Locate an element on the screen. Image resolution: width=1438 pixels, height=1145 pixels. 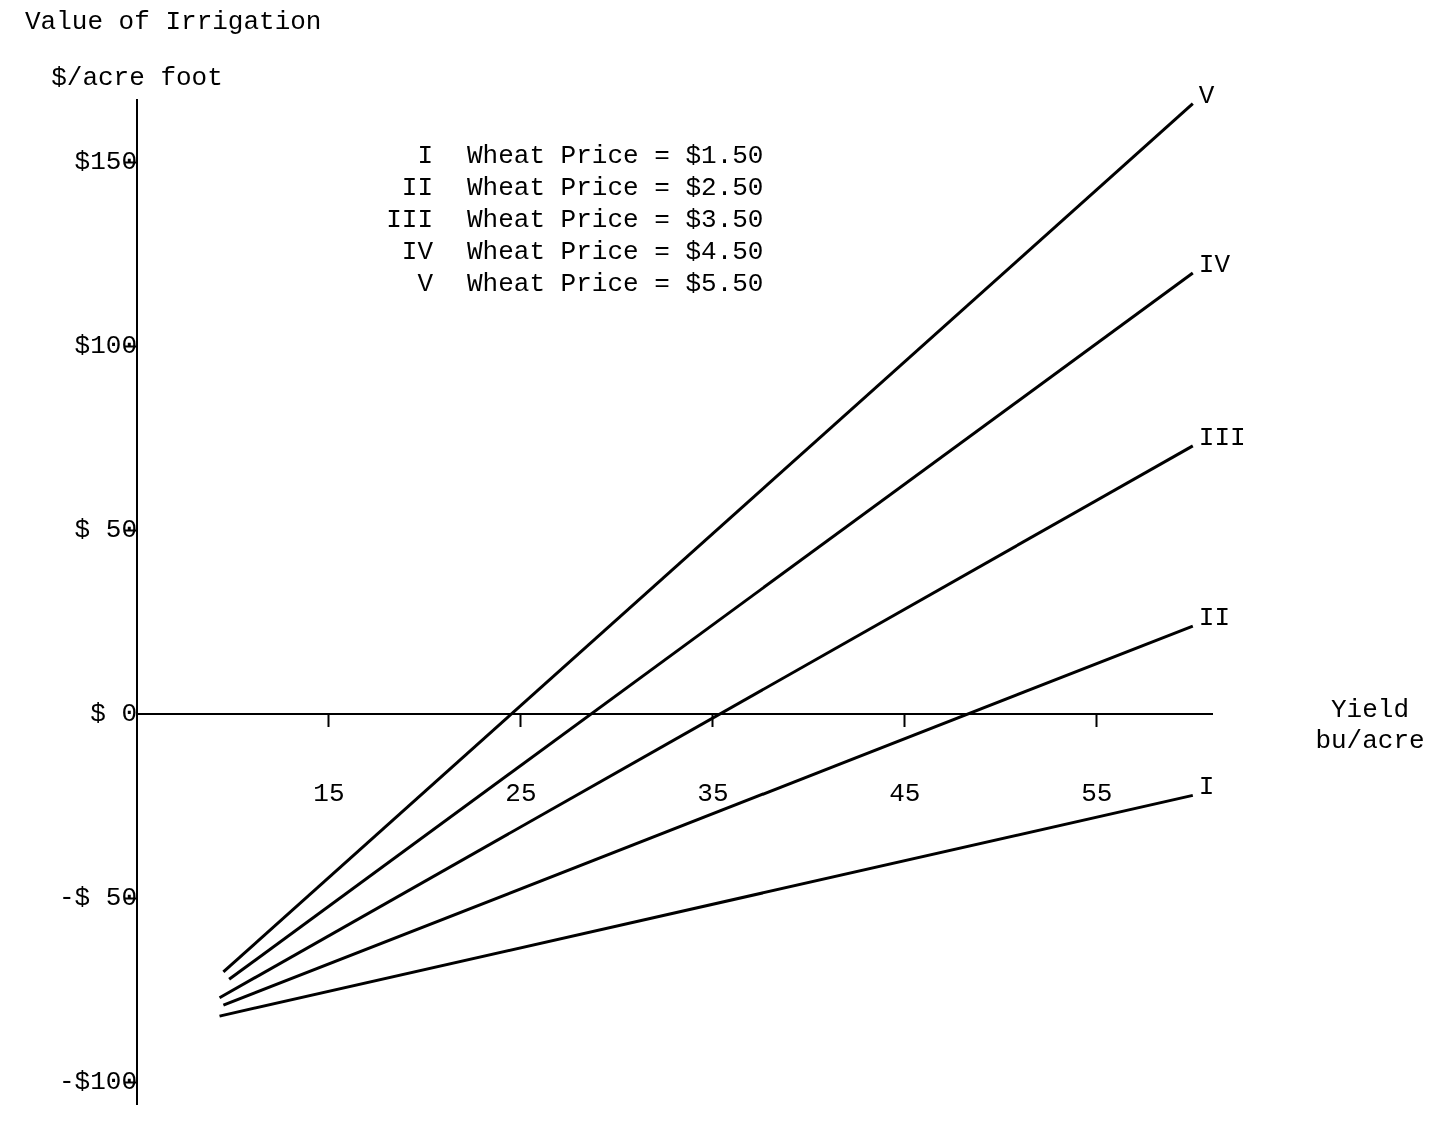
series-label: III is located at coordinates (1222, 437).